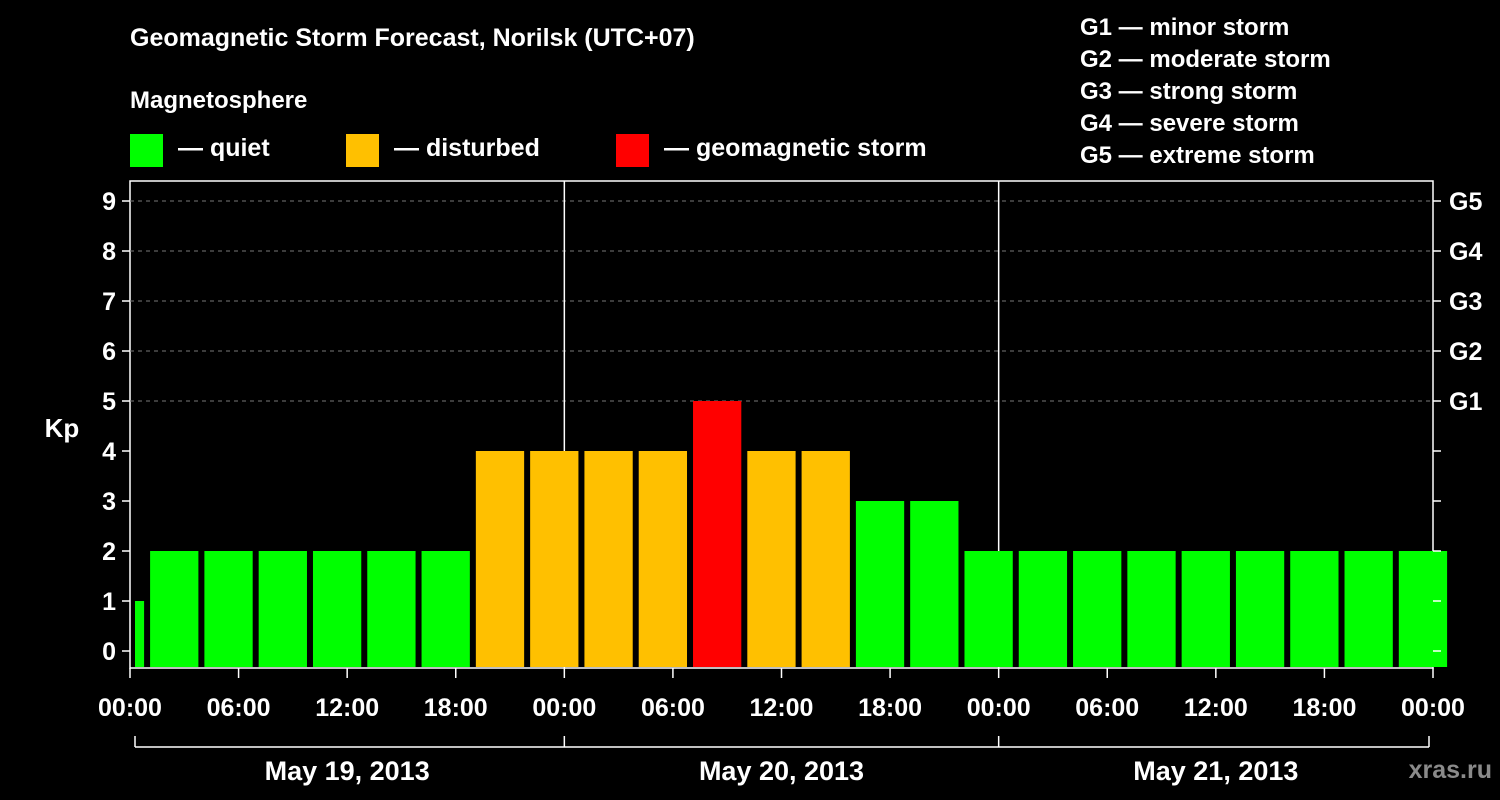 The width and height of the screenshot is (1500, 800). What do you see at coordinates (109, 202) in the screenshot?
I see `y-tick-label: 9` at bounding box center [109, 202].